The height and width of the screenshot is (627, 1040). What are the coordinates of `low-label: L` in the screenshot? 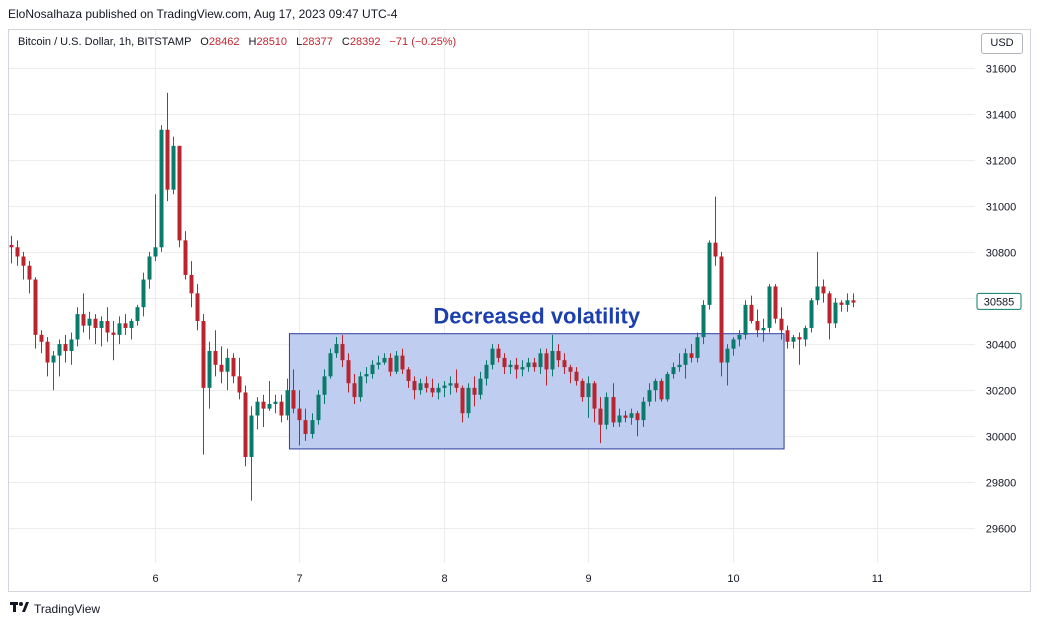 It's located at (299, 42).